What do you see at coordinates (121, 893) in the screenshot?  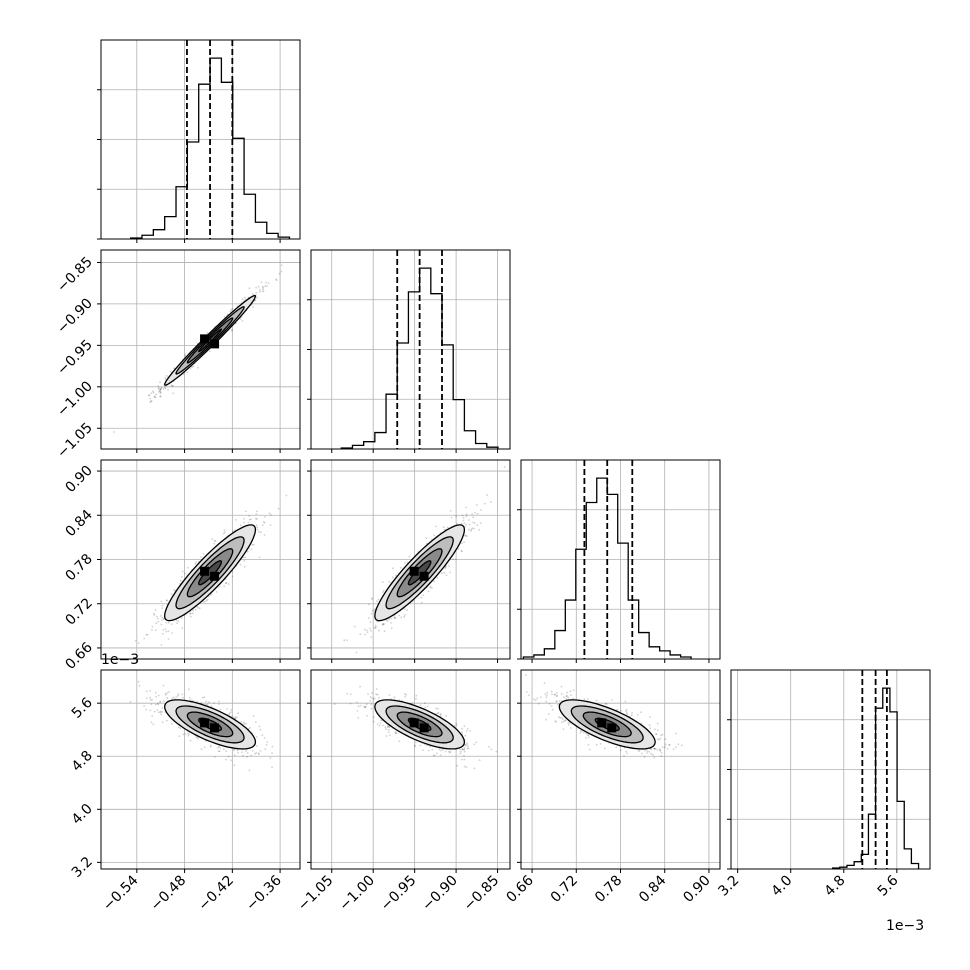 I see `xtick-label-0-0: −0.54` at bounding box center [121, 893].